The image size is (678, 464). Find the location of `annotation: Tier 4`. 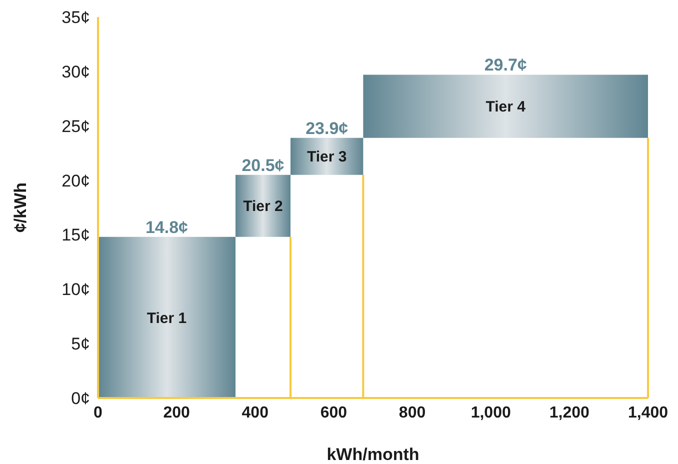

annotation: Tier 4 is located at coordinates (506, 107).